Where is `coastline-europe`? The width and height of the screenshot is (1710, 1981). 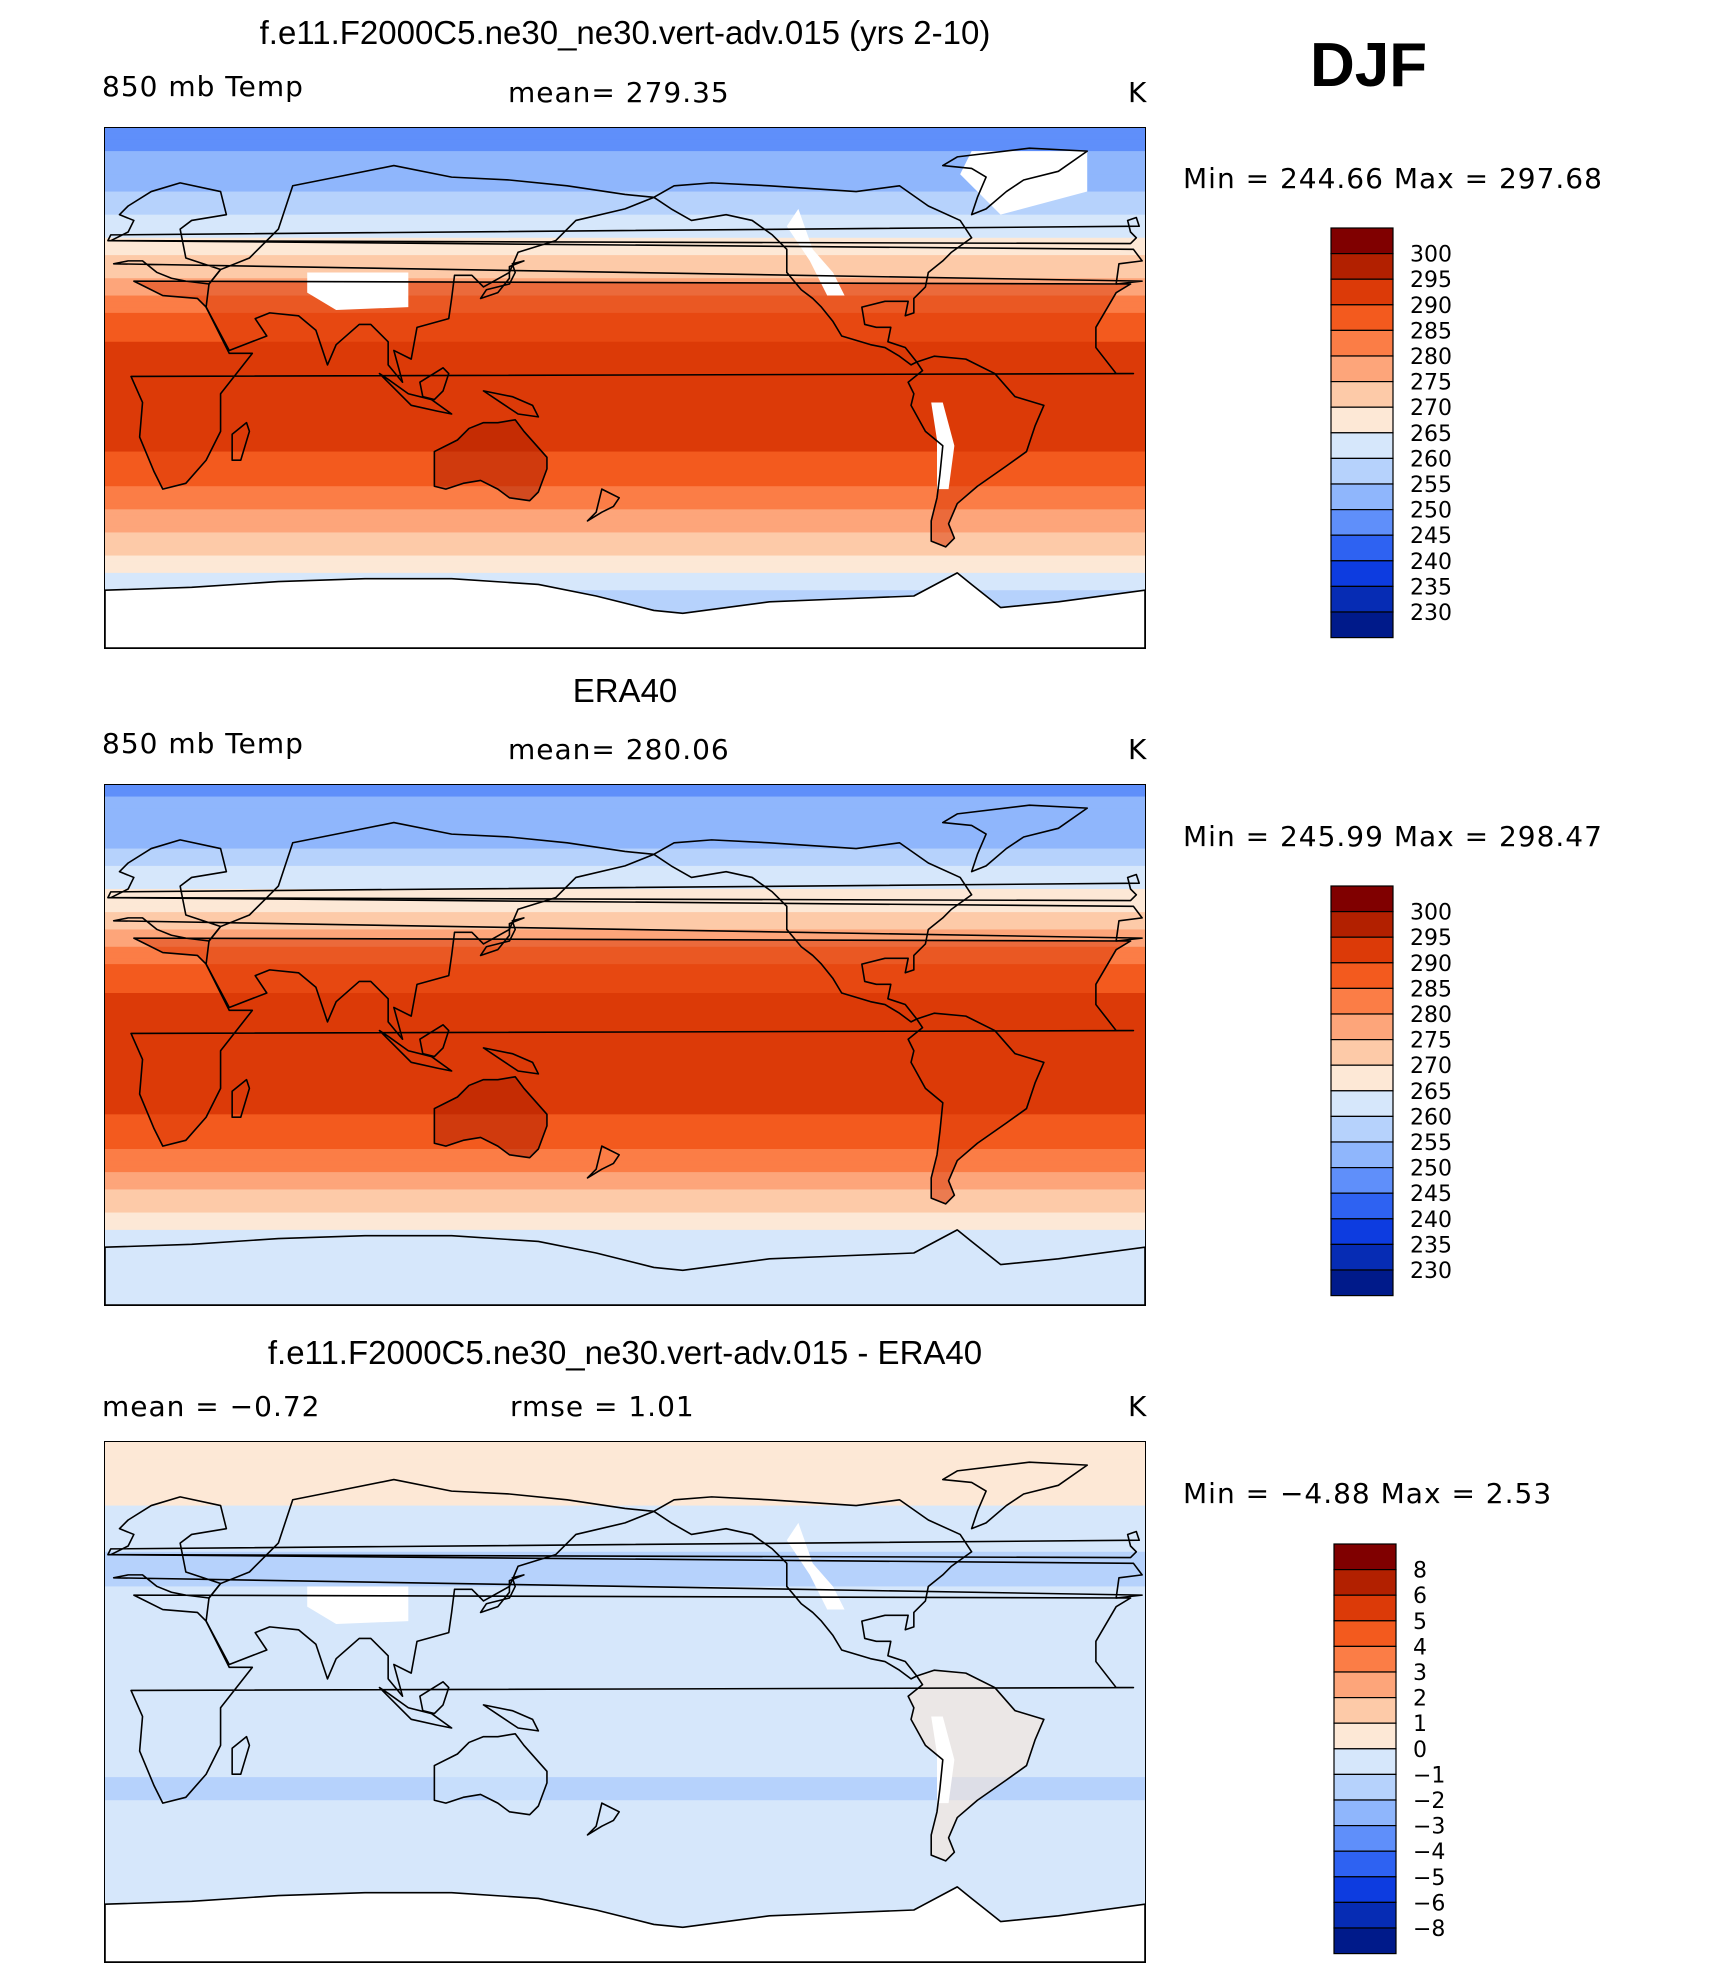
coastline-europe is located at coordinates (626, 1547).